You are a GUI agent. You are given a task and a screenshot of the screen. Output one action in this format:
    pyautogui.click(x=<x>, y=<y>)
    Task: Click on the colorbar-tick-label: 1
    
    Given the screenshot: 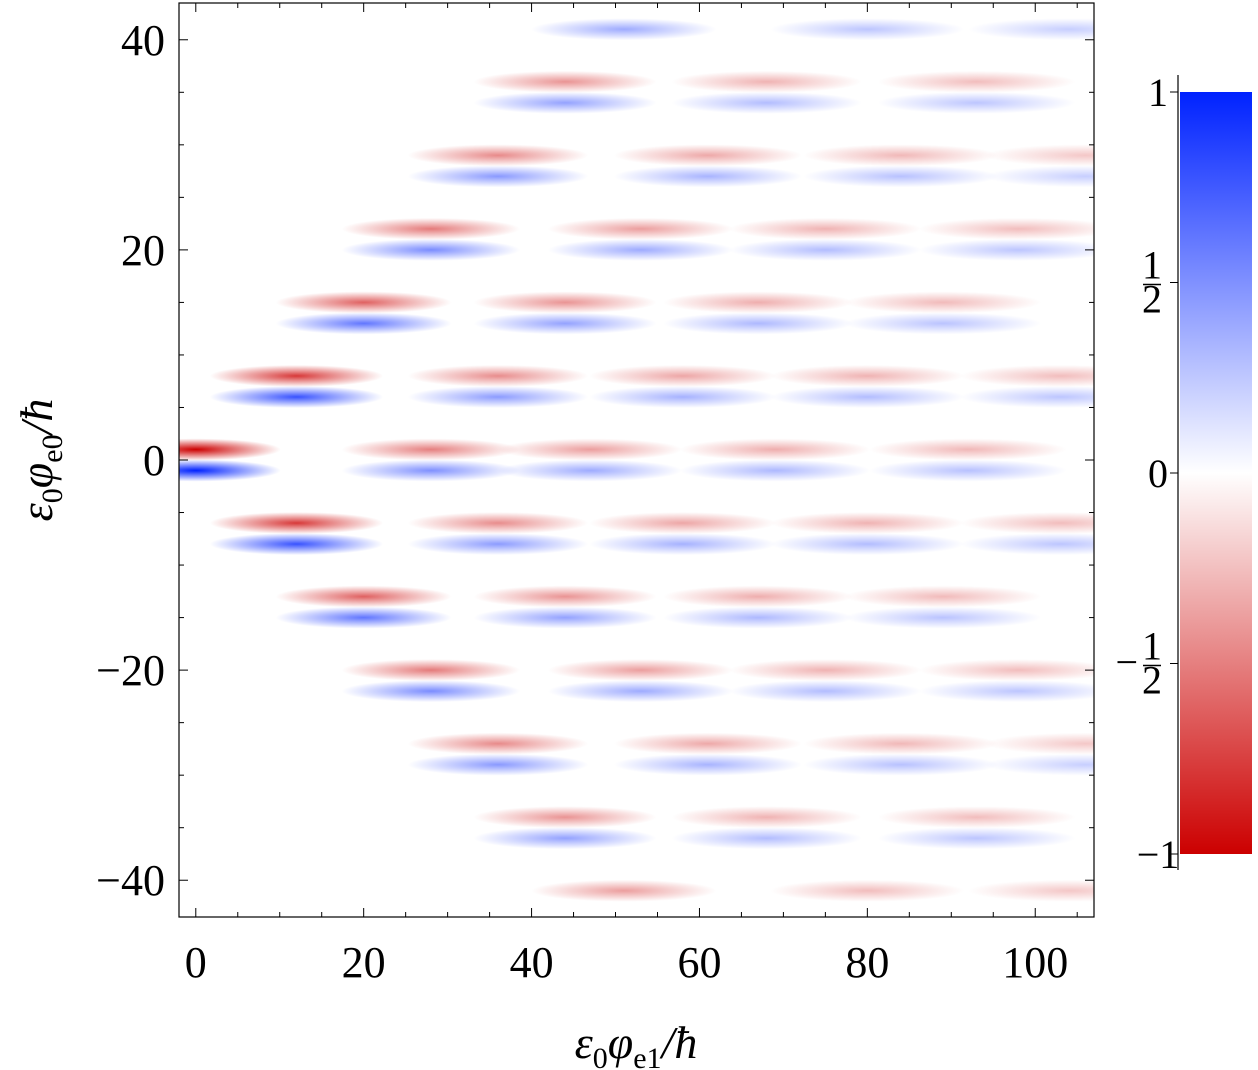 What is the action you would take?
    pyautogui.click(x=1158, y=92)
    